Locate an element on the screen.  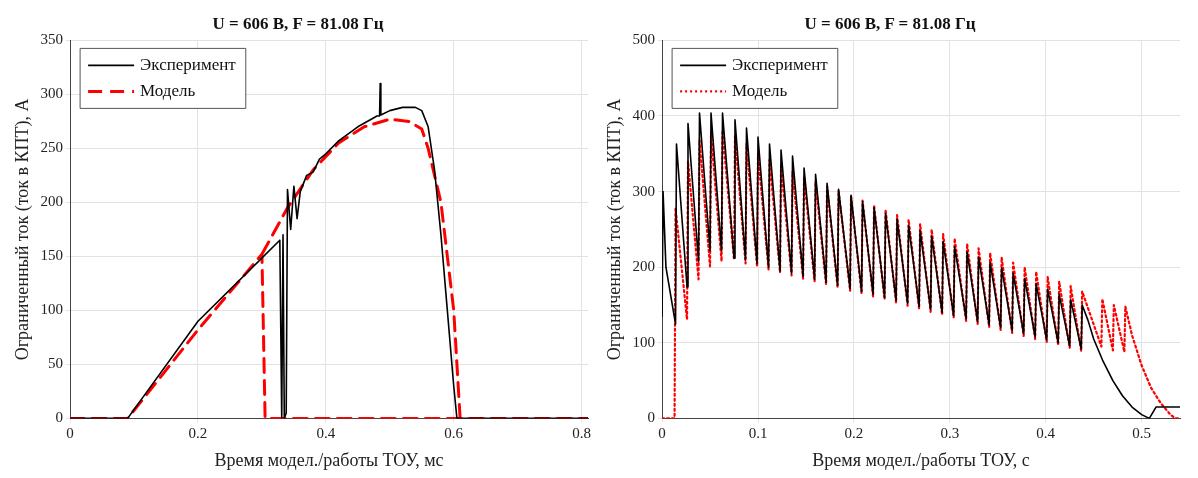
y-tick-label: 350 is located at coordinates (52, 39).